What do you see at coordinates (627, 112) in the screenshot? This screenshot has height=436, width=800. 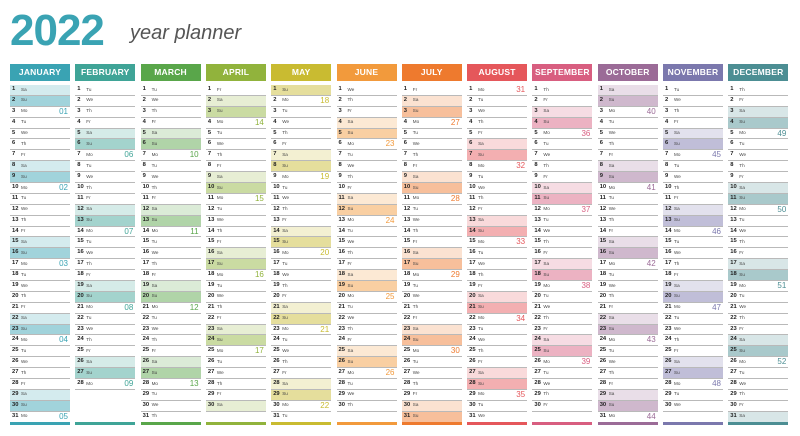 I see `day-row: 3 Mo 40` at bounding box center [627, 112].